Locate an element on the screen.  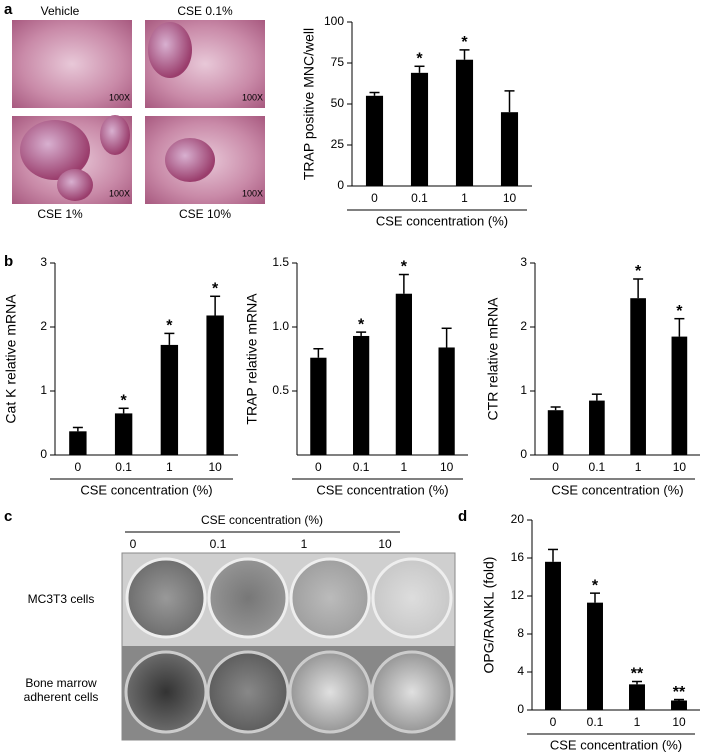
y-axis-label: CTR relative mRNA is located at coordinates (493, 359).